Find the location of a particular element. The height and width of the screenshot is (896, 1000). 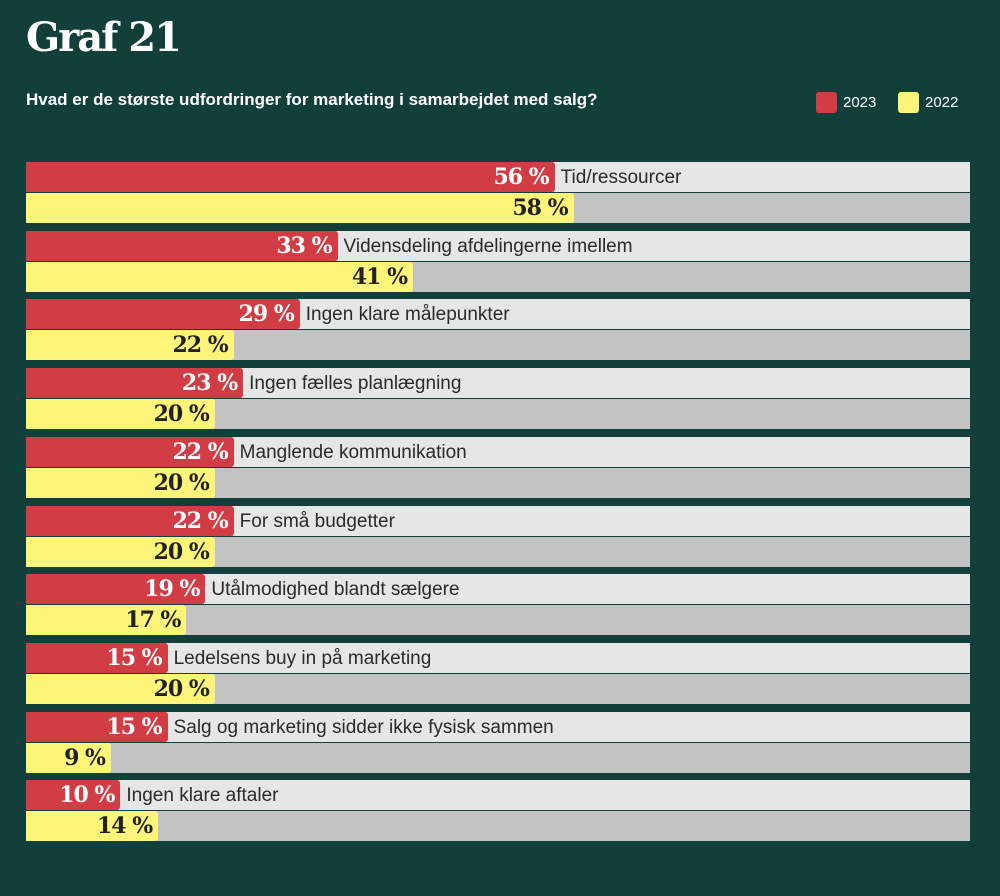

data-label-2022: 22 % is located at coordinates (200, 345).